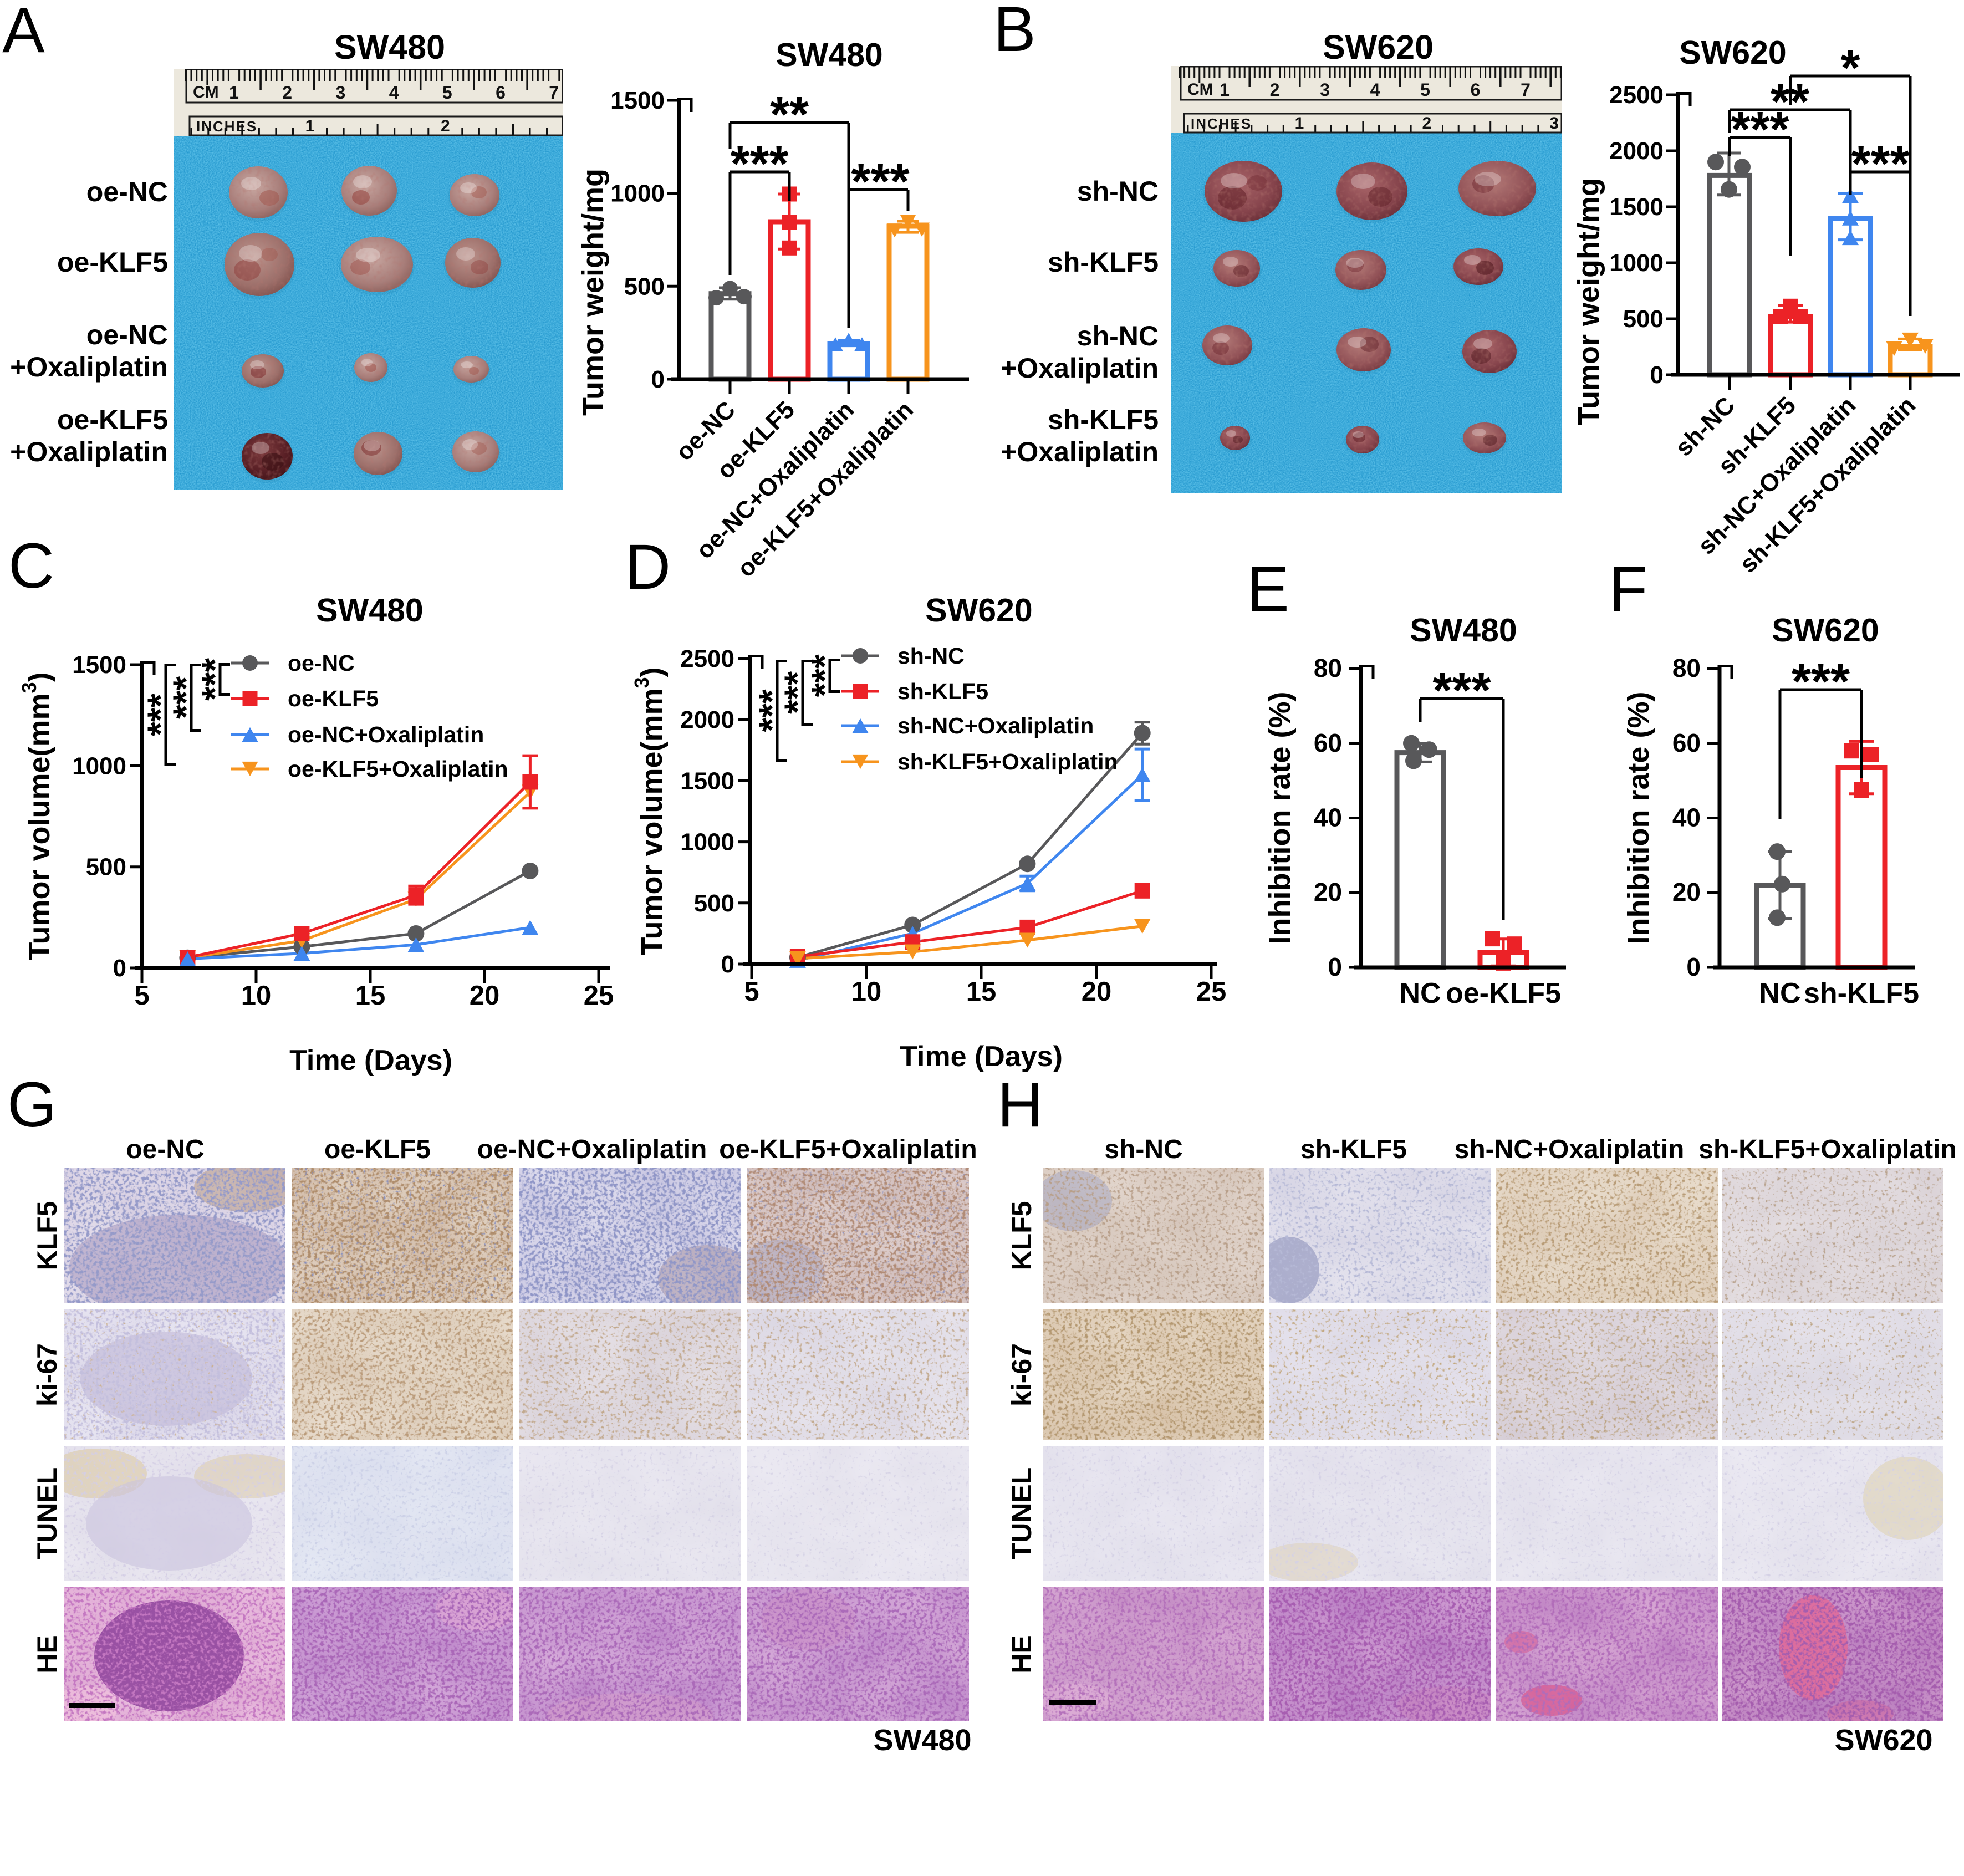 The width and height of the screenshot is (1964, 1876). What do you see at coordinates (1007, 761) in the screenshot?
I see `svg-text: sh-KLF5+Oxaliplatin` at bounding box center [1007, 761].